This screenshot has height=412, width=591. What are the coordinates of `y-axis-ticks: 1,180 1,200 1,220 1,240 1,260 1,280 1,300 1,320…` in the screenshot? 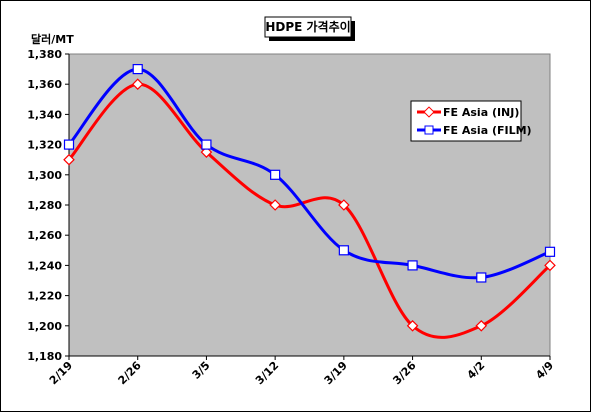 It's located at (48, 205).